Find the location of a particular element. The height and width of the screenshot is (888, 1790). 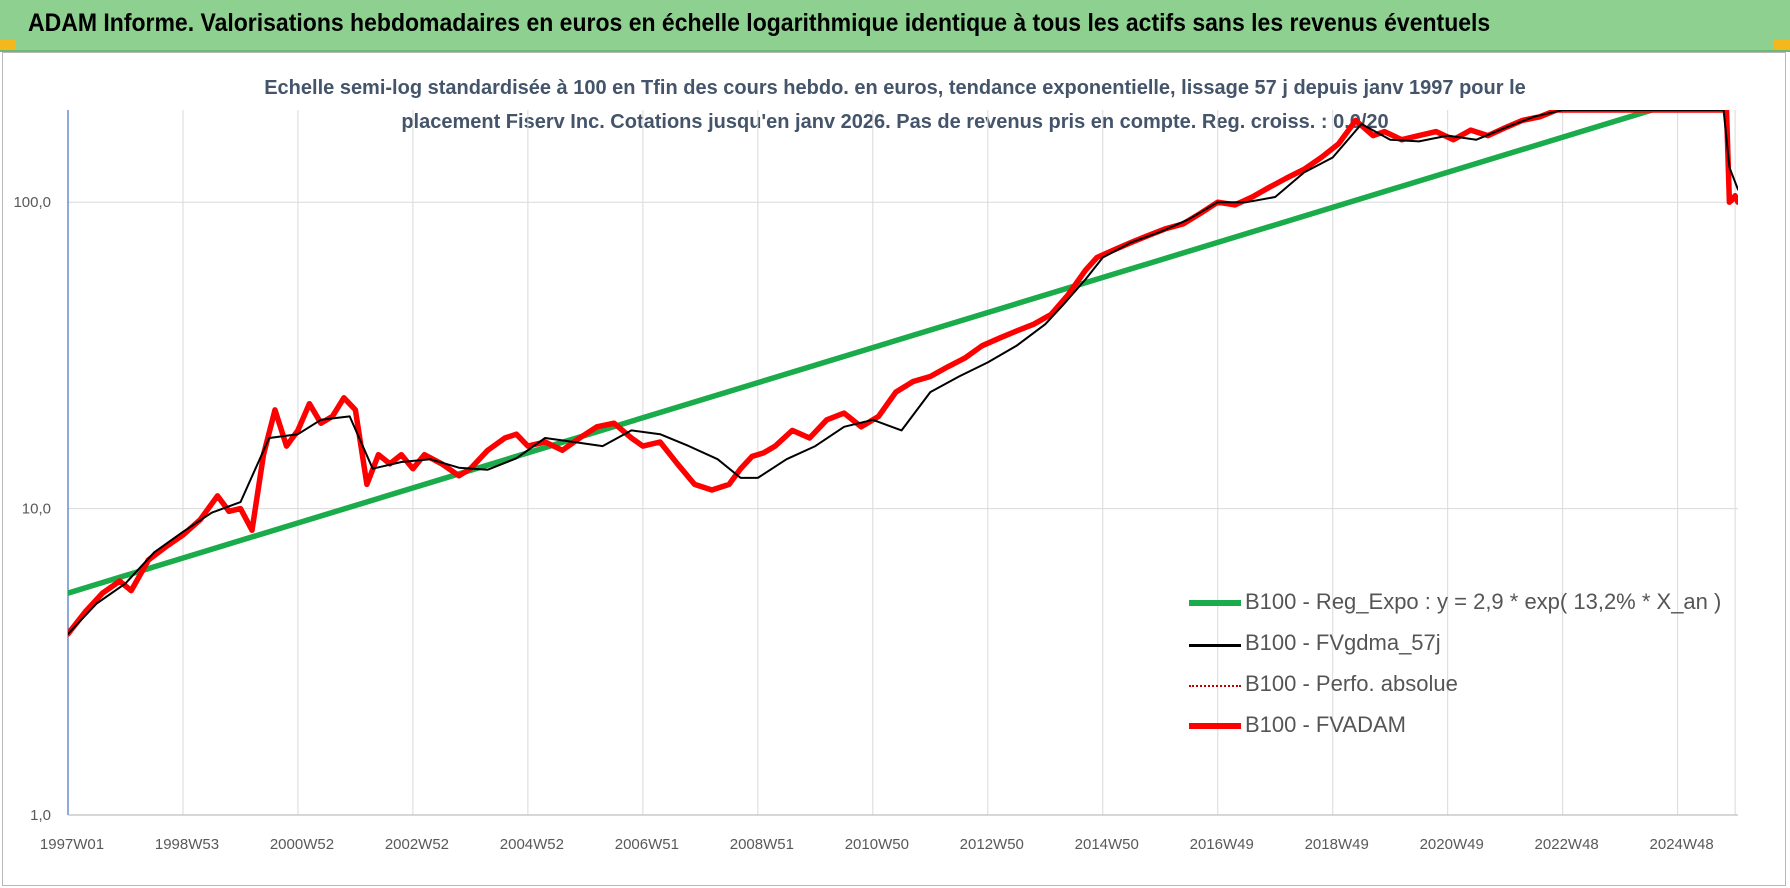

x-tick-label: 2010W50 is located at coordinates (877, 844).